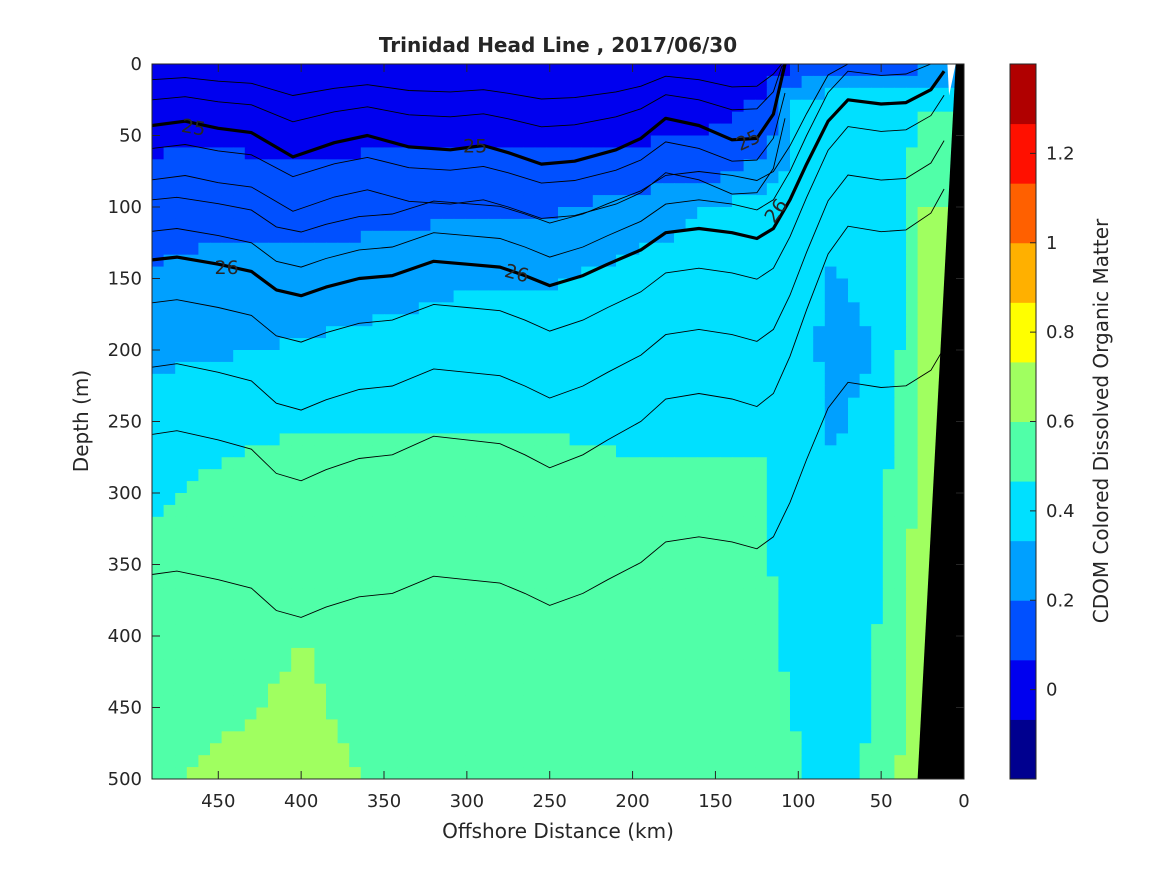  Describe the element at coordinates (1060, 332) in the screenshot. I see `colorbar-tick-label: 0.8` at that location.